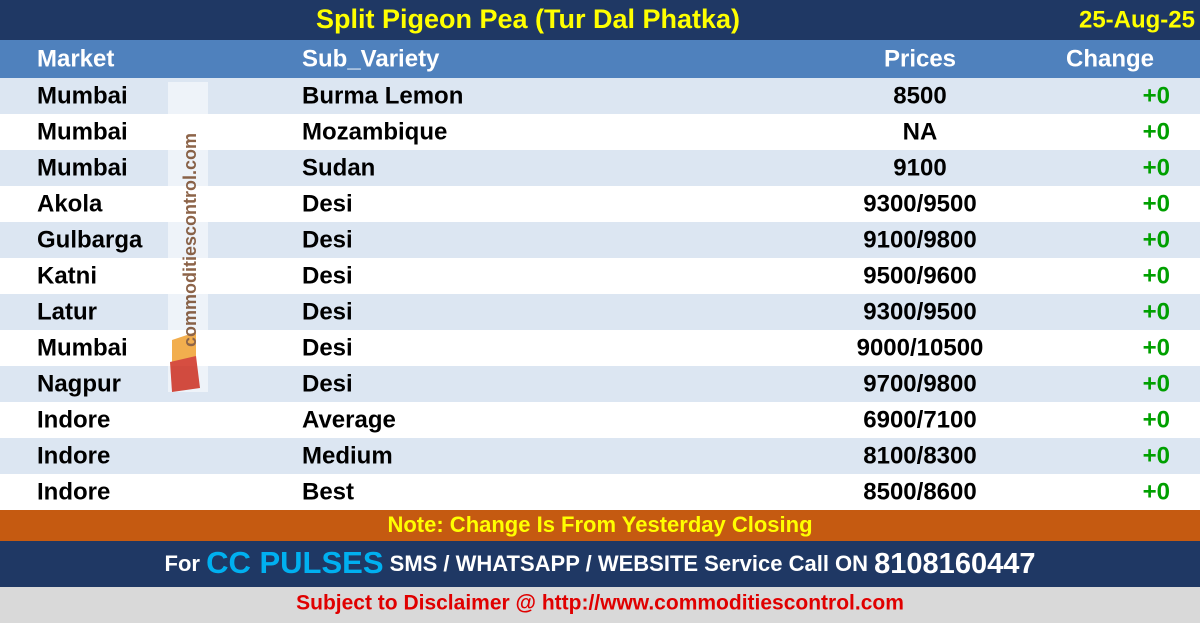  I want to click on footer-bar, so click(600, 564).